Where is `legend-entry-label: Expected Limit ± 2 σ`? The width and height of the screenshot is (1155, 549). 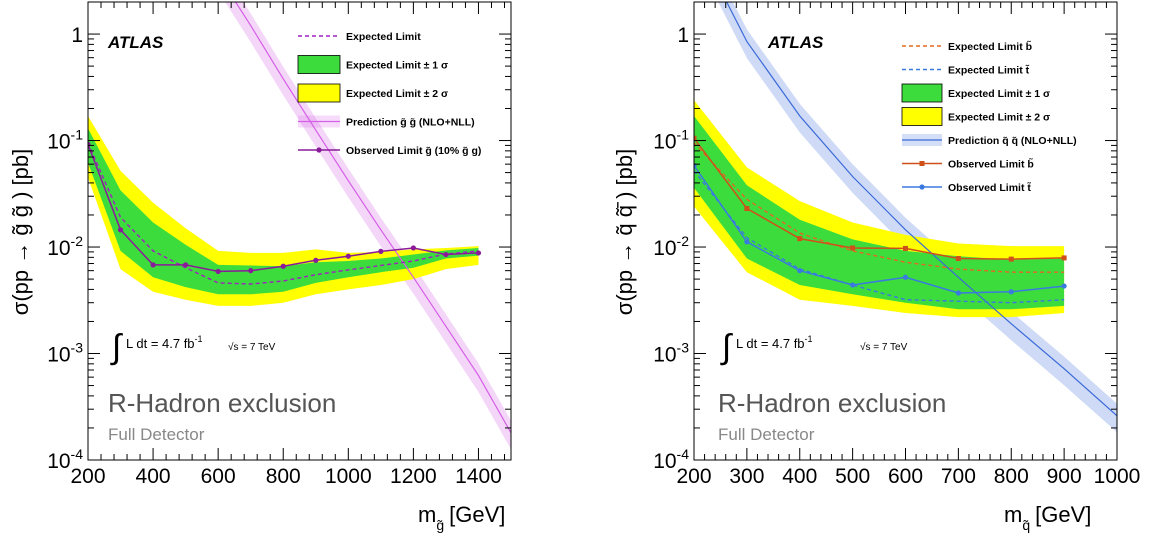 legend-entry-label: Expected Limit ± 2 σ is located at coordinates (397, 94).